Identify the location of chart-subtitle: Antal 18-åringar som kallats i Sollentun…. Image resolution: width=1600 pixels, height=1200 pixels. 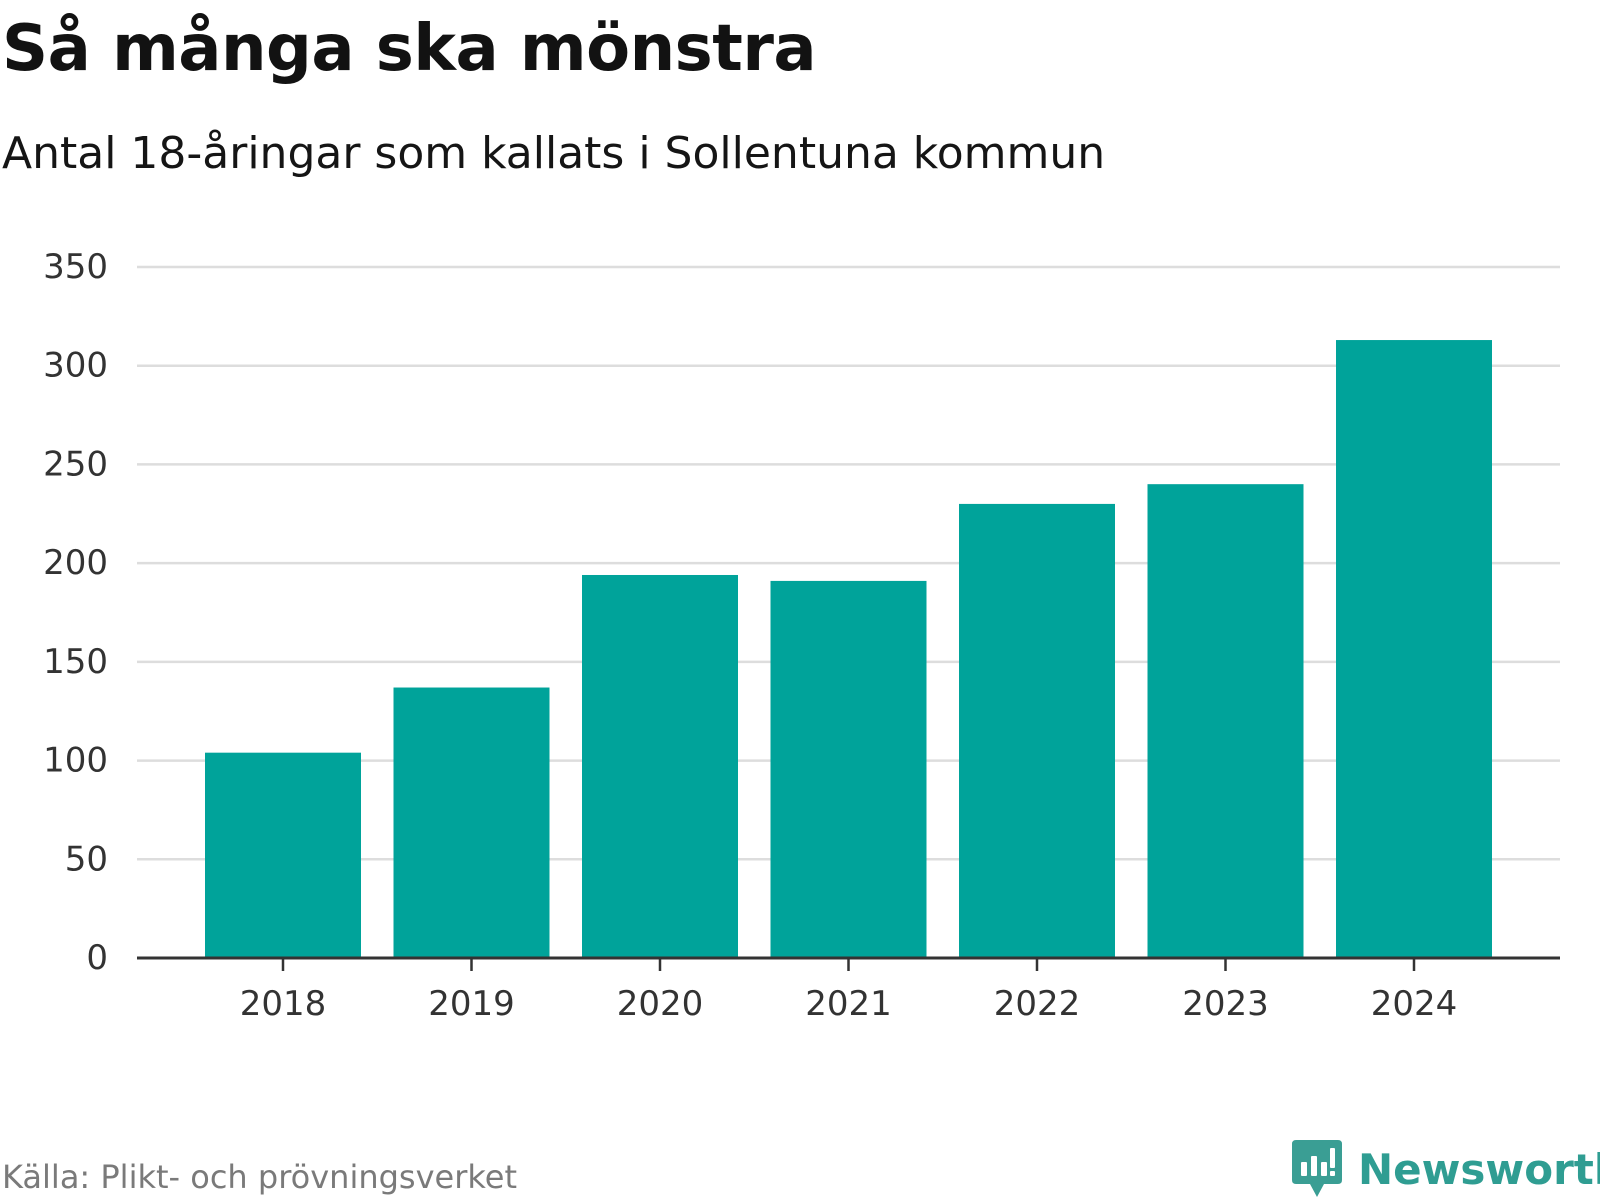
(554, 153).